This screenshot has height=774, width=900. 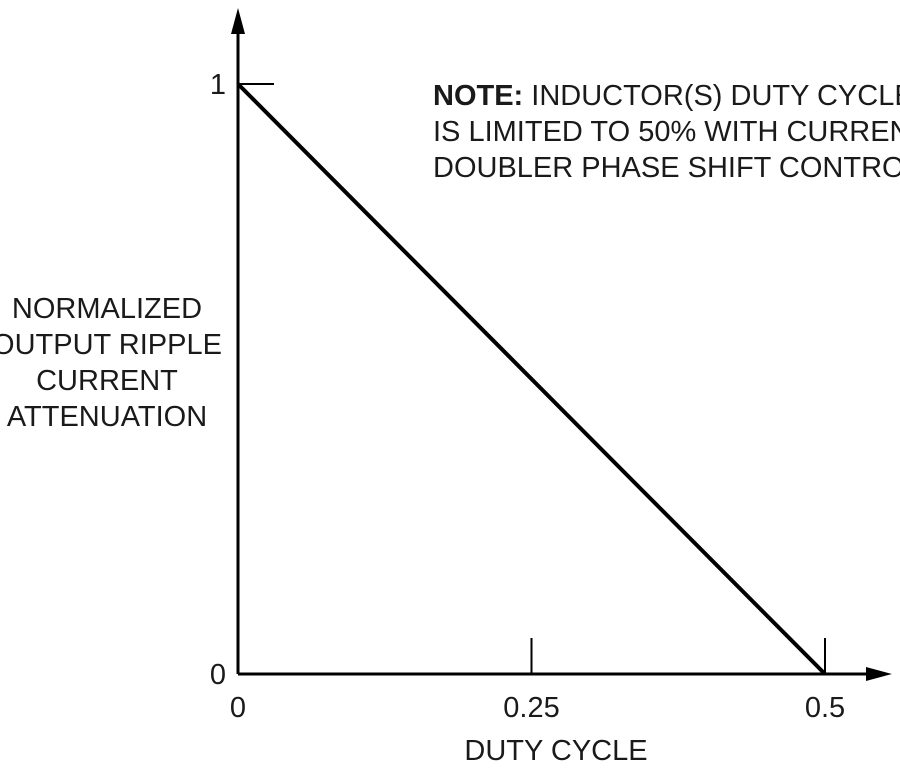 What do you see at coordinates (107, 309) in the screenshot?
I see `y-axis-label-line: NORMALIZED` at bounding box center [107, 309].